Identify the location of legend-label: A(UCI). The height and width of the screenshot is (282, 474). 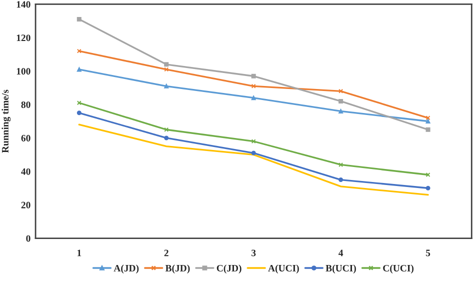
(283, 269).